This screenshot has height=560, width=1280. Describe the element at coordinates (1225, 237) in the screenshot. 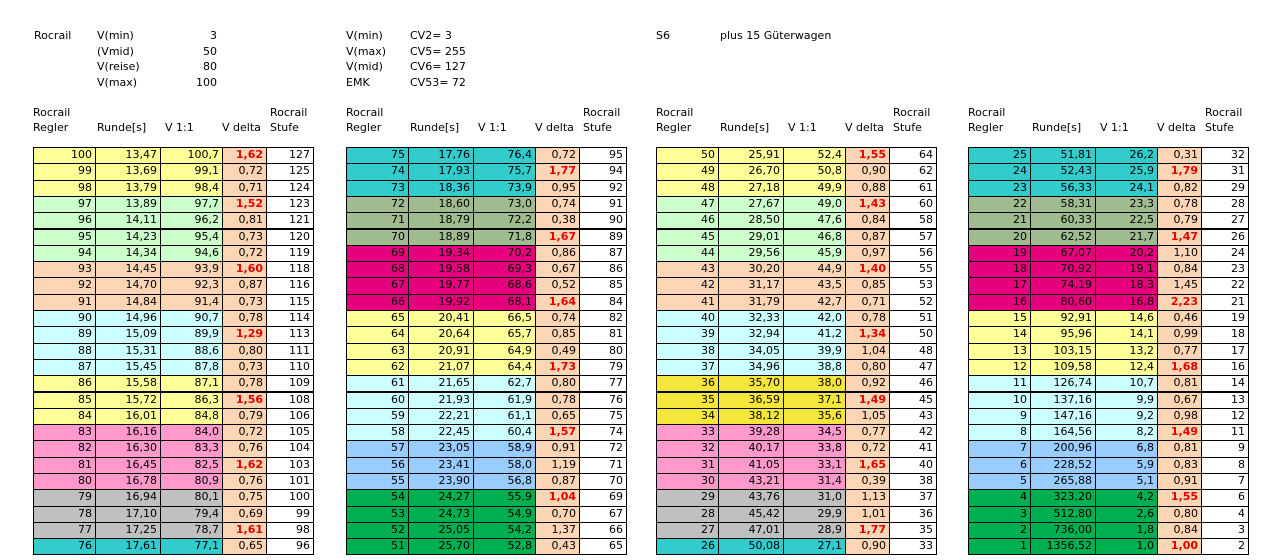

I see `table-cell: 26` at that location.